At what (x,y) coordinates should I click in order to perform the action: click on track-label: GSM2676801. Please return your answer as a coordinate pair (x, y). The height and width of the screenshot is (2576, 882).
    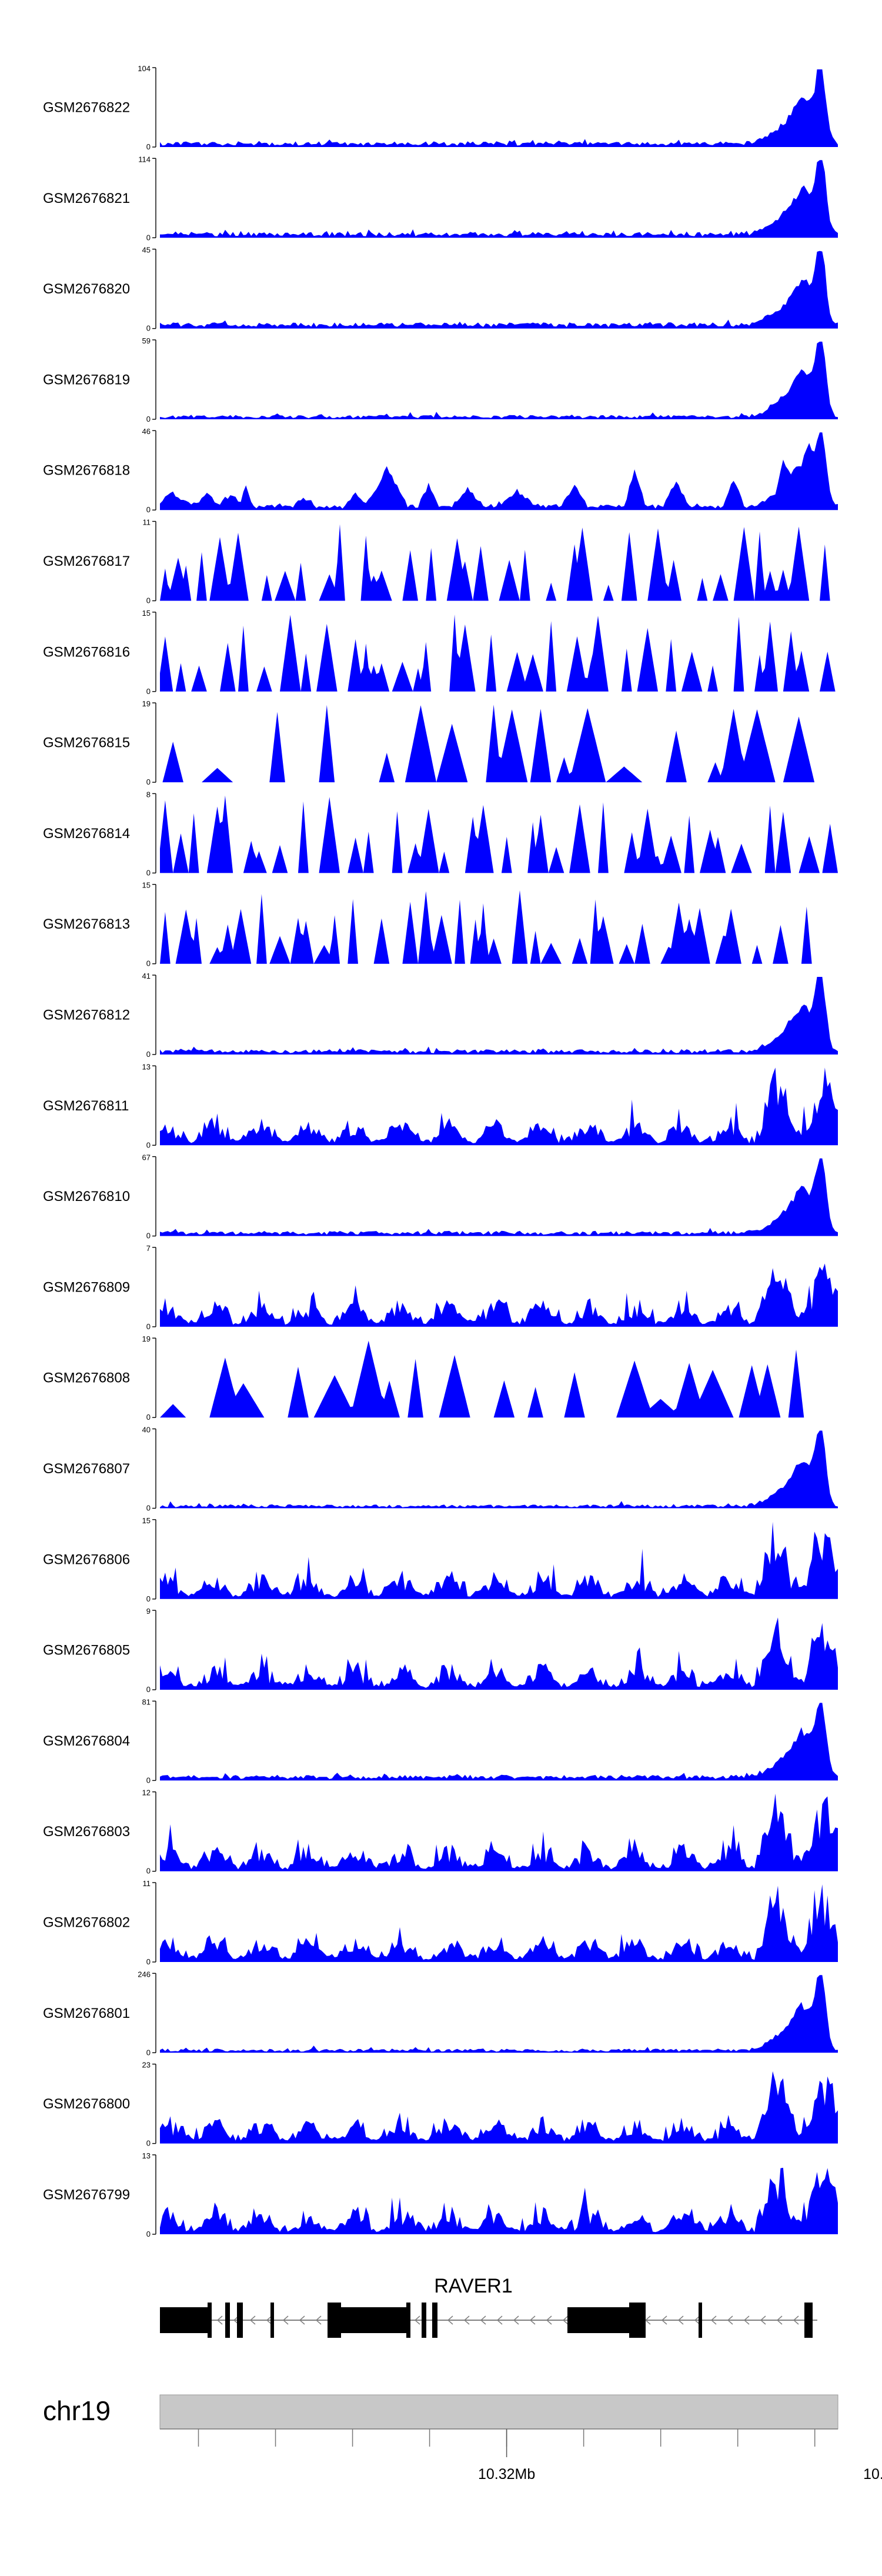
    Looking at the image, I should click on (86, 2013).